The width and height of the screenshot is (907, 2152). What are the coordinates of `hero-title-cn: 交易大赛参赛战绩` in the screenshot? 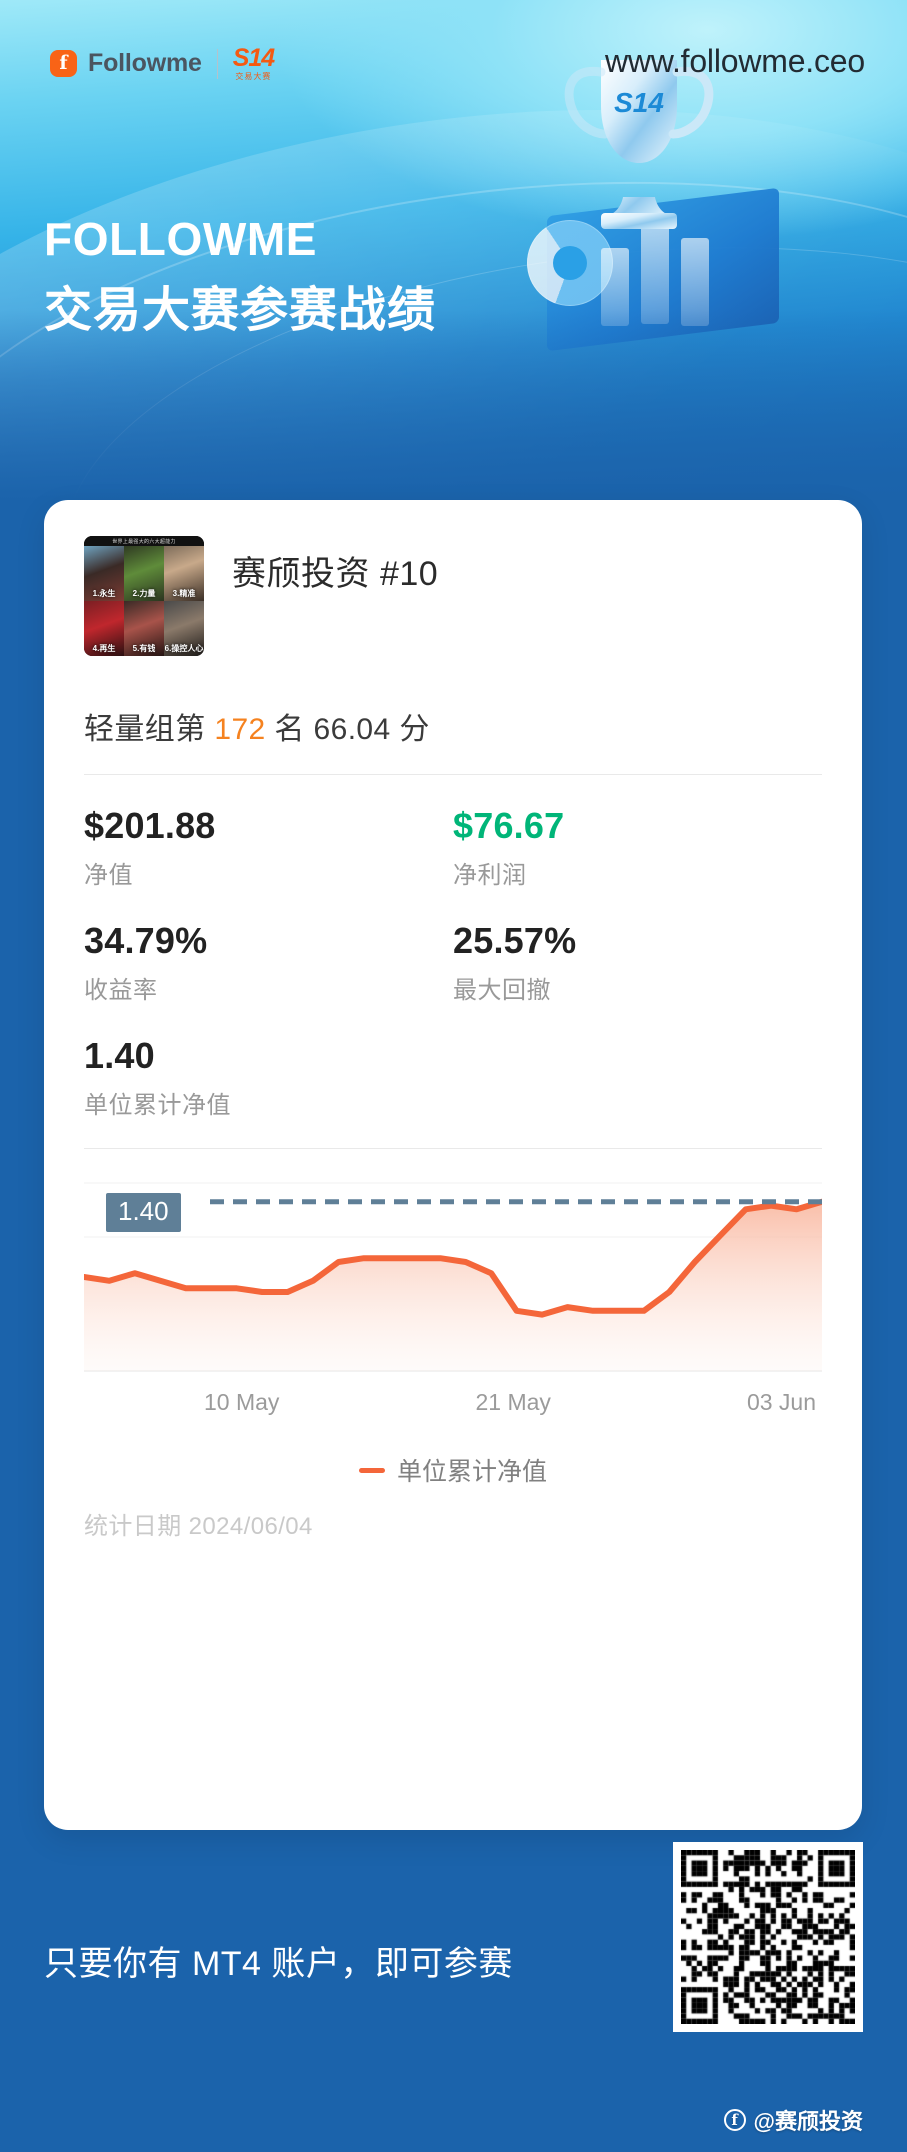 It's located at (240, 310).